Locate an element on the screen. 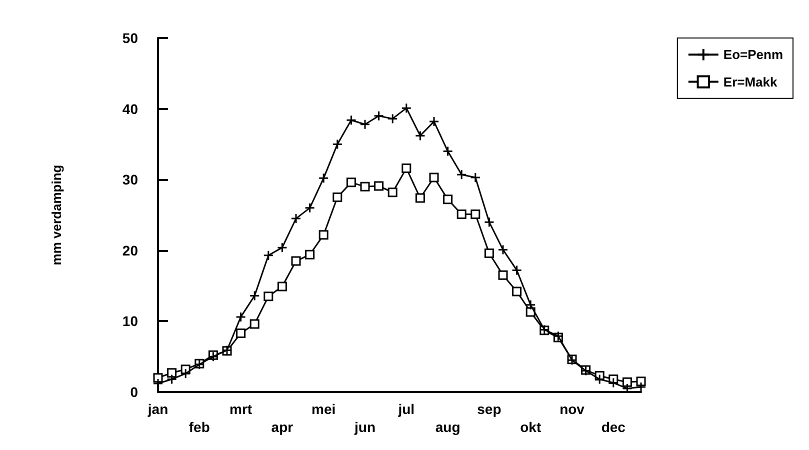  y-tick-label: 0 is located at coordinates (134, 392).